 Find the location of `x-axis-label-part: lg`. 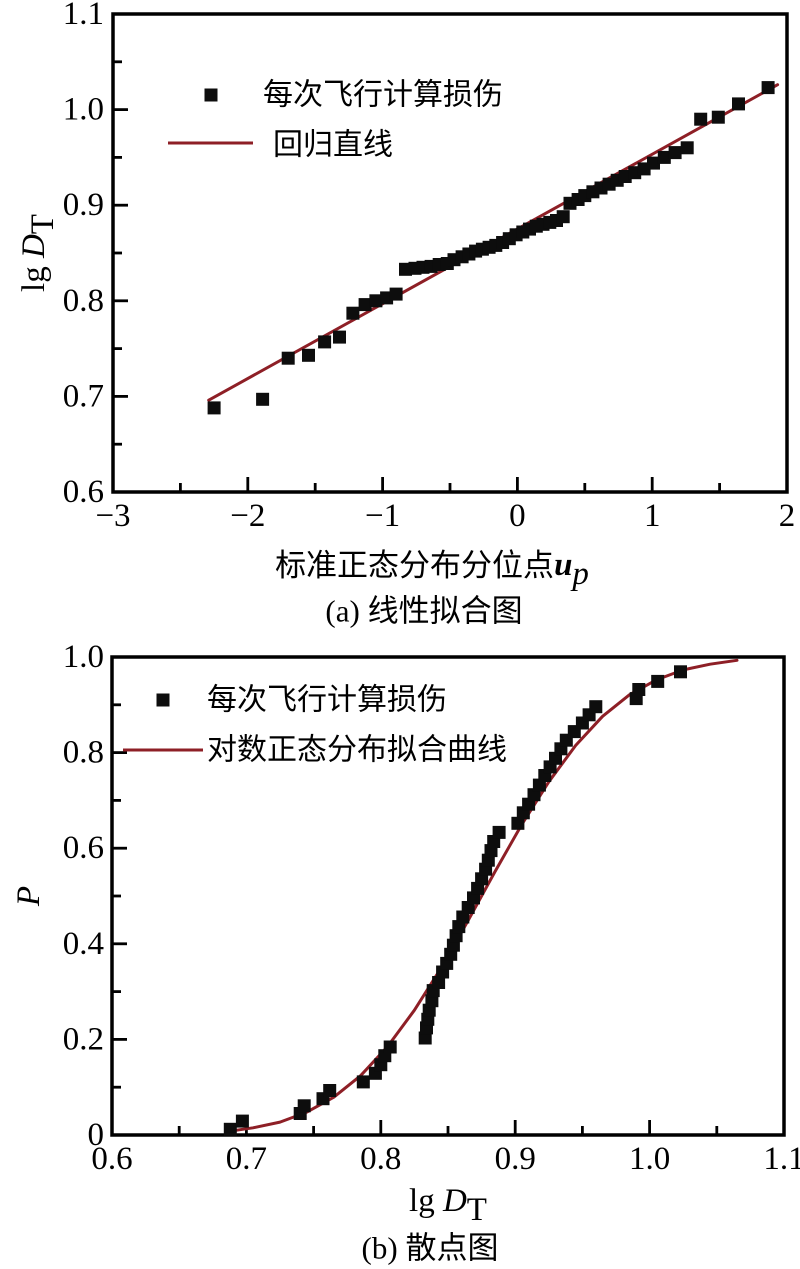

x-axis-label-part: lg is located at coordinates (426, 1201).